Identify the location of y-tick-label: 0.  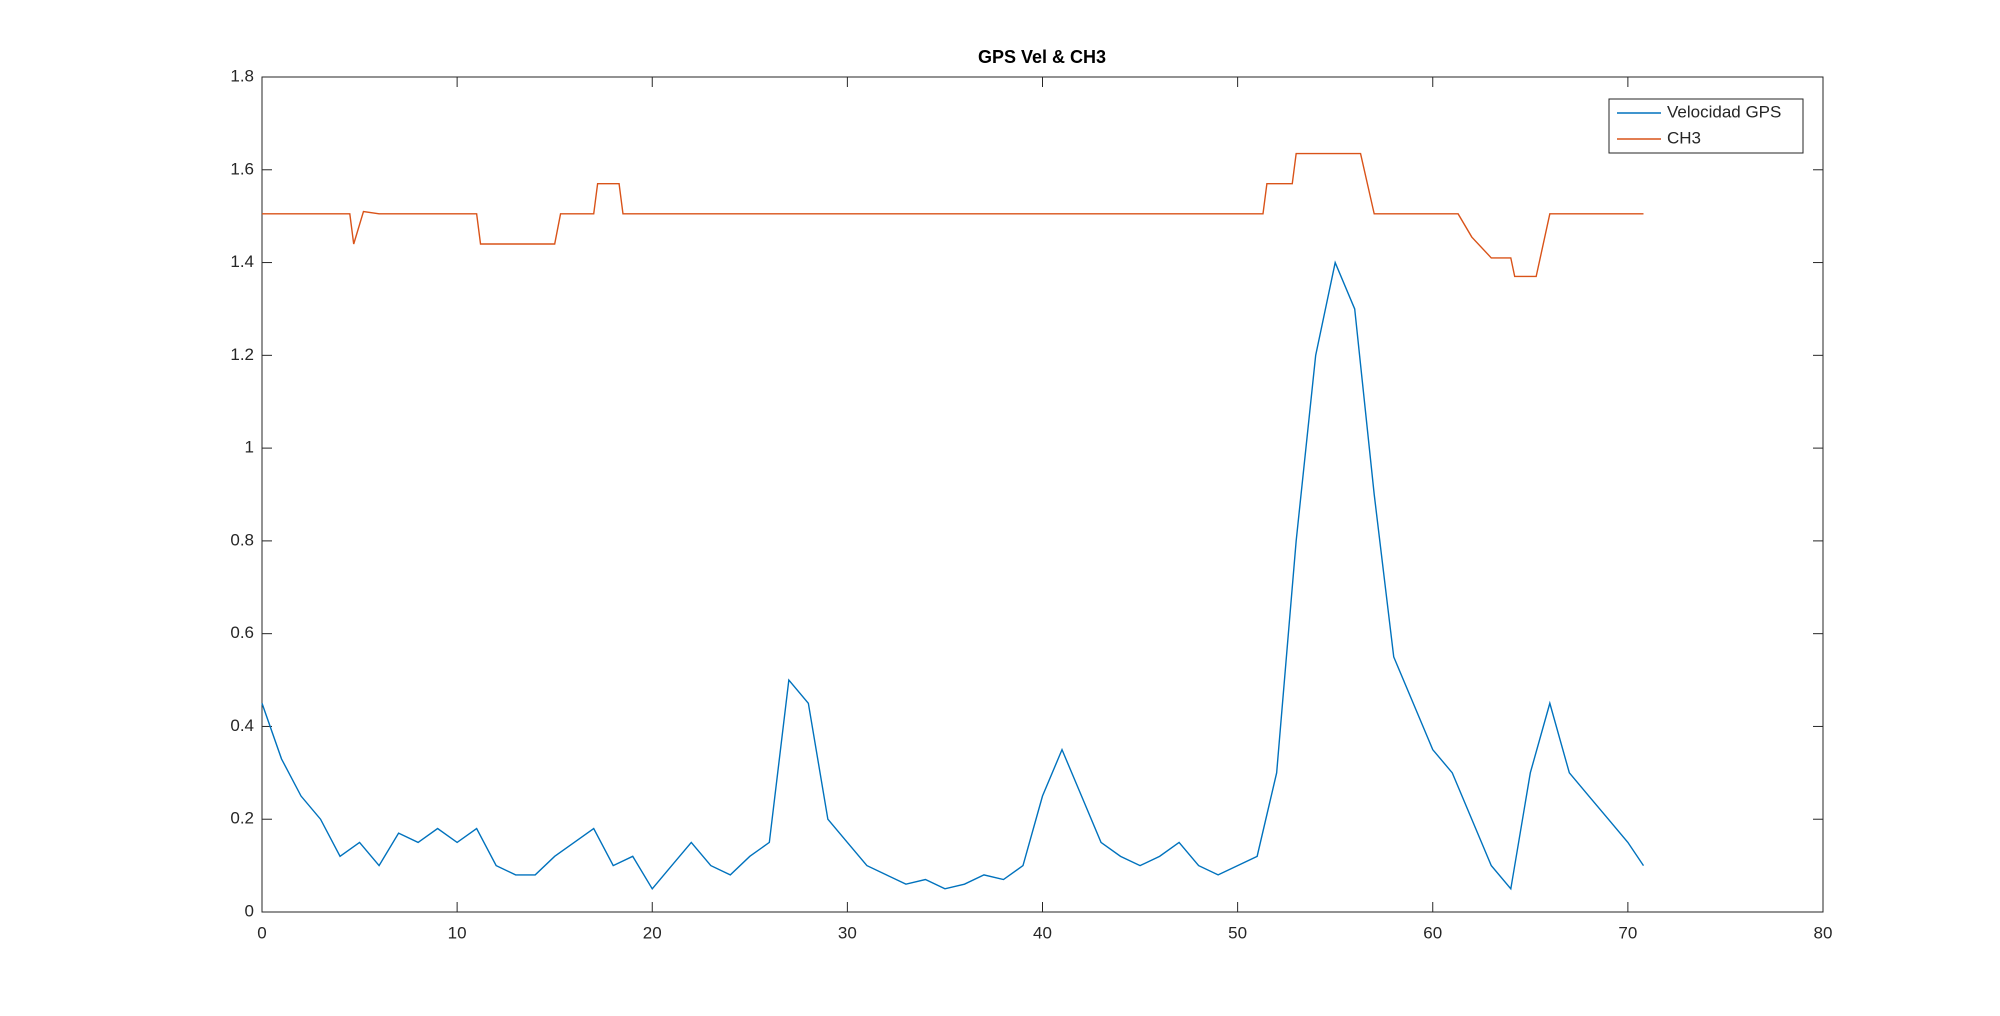
(249, 910).